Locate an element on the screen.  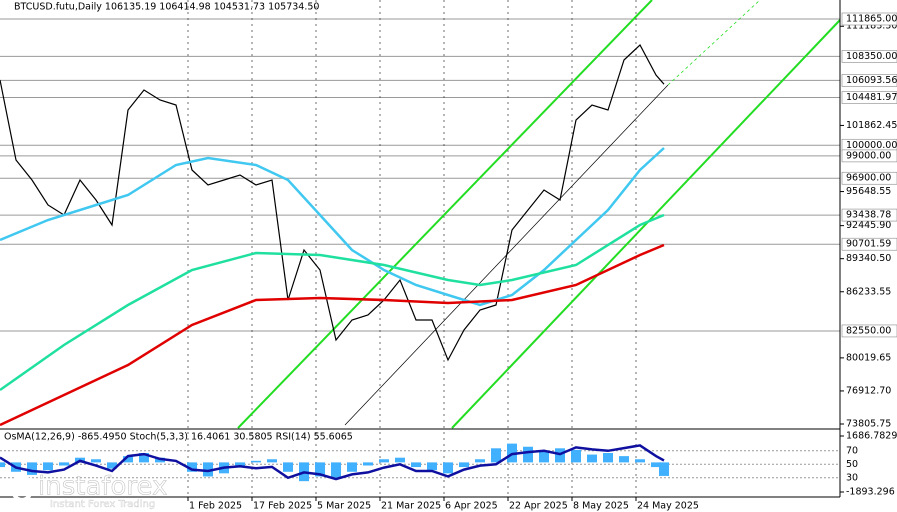
y-tick-label: 70 is located at coordinates (852, 450).